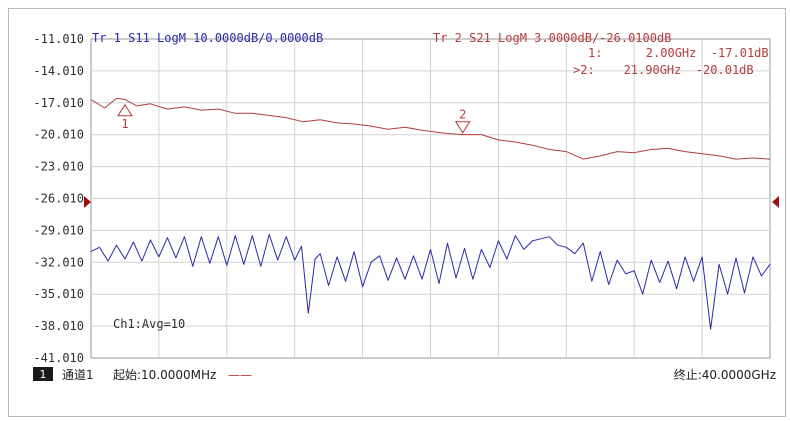 The image size is (790, 421). What do you see at coordinates (124, 124) in the screenshot?
I see `marker-1-number: 1` at bounding box center [124, 124].